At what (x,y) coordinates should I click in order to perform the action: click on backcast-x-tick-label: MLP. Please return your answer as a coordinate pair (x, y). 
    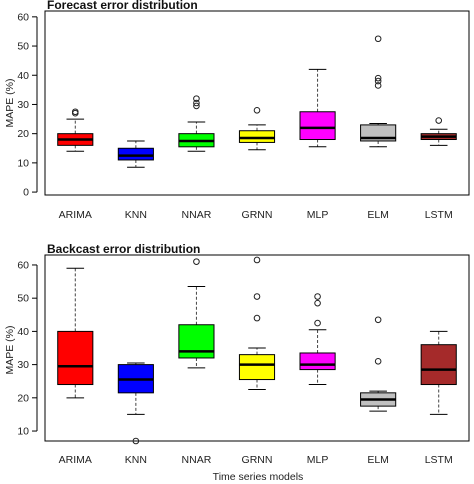
    Looking at the image, I should click on (318, 460).